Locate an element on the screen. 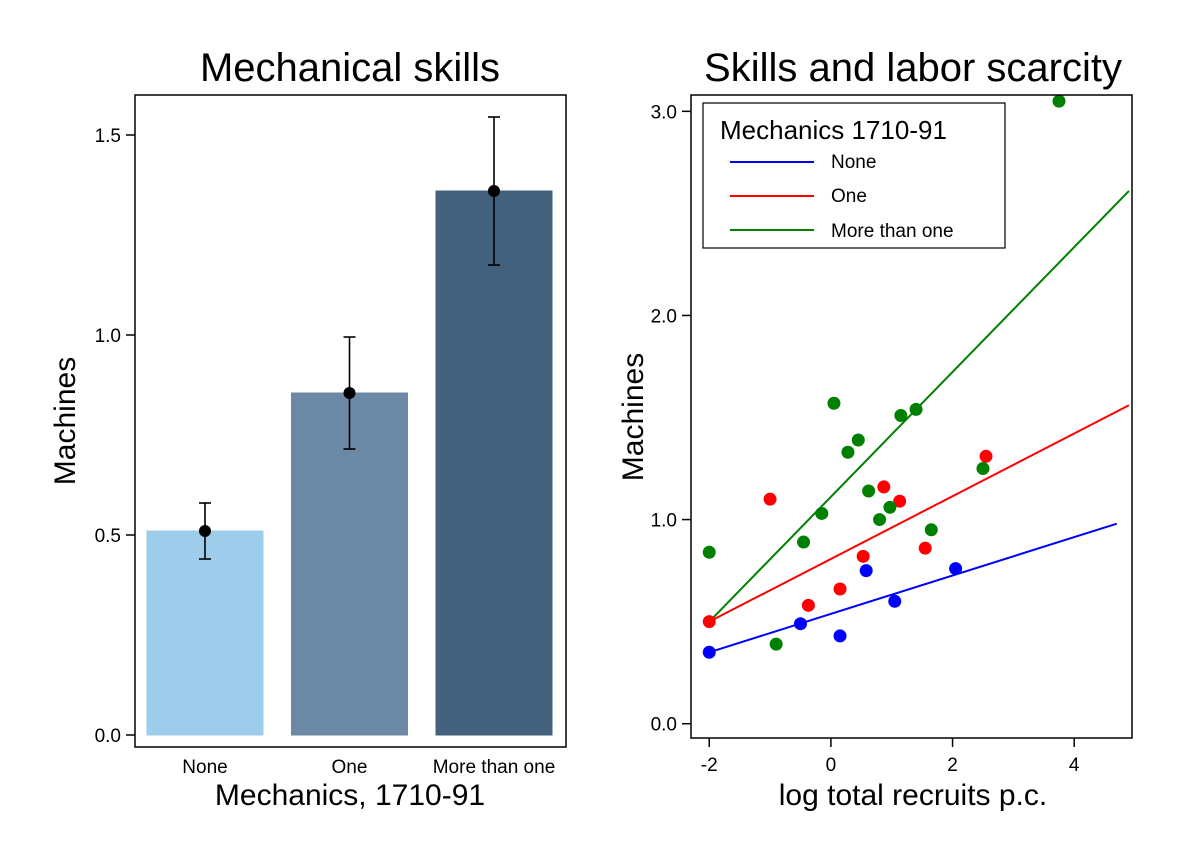  x-tick-label-4: 4 is located at coordinates (1074, 765).